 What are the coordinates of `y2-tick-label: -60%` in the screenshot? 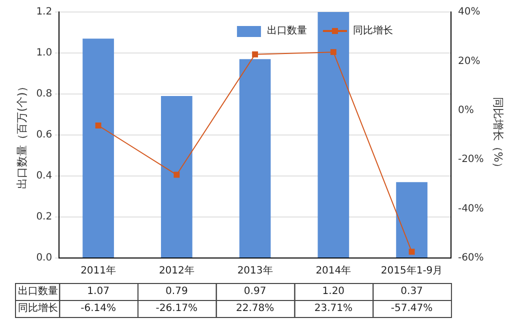 It's located at (471, 258).